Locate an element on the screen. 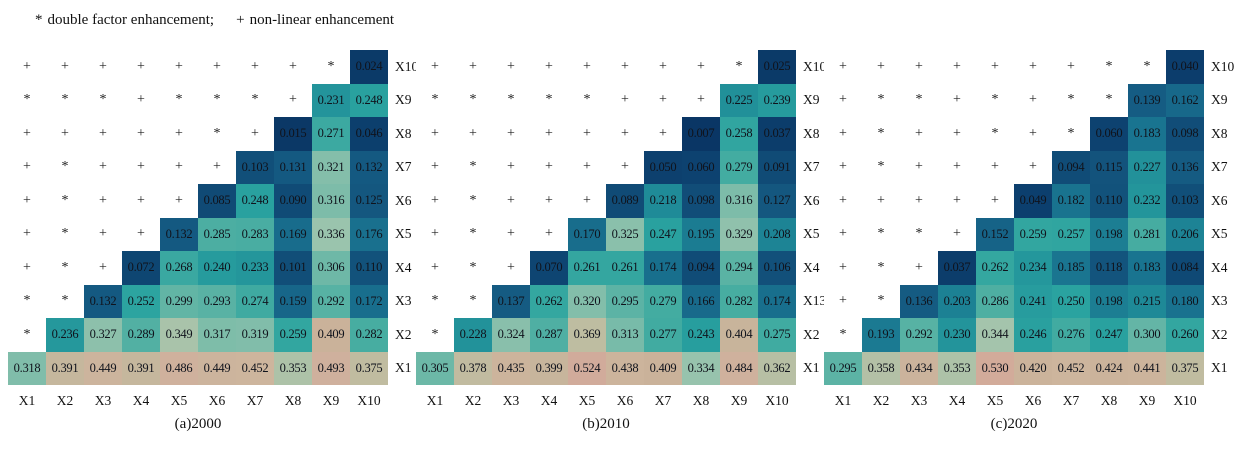  q-value-cell: 0.375 is located at coordinates (1185, 368).